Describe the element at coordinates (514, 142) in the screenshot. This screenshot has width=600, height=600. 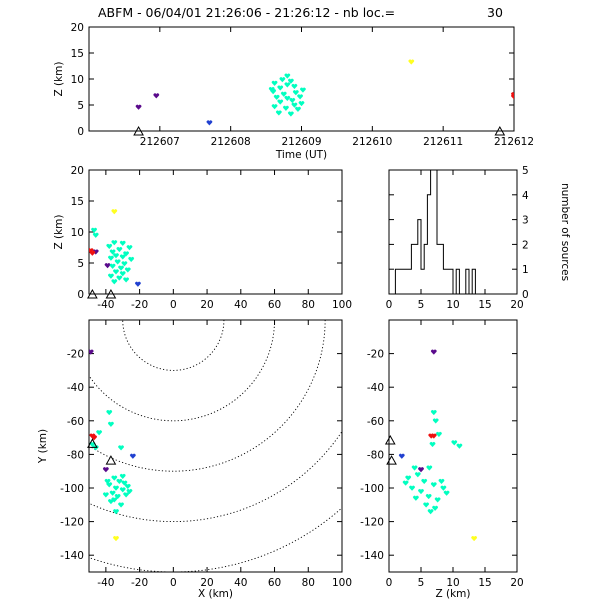
I see `x-tick-label: 212612` at that location.